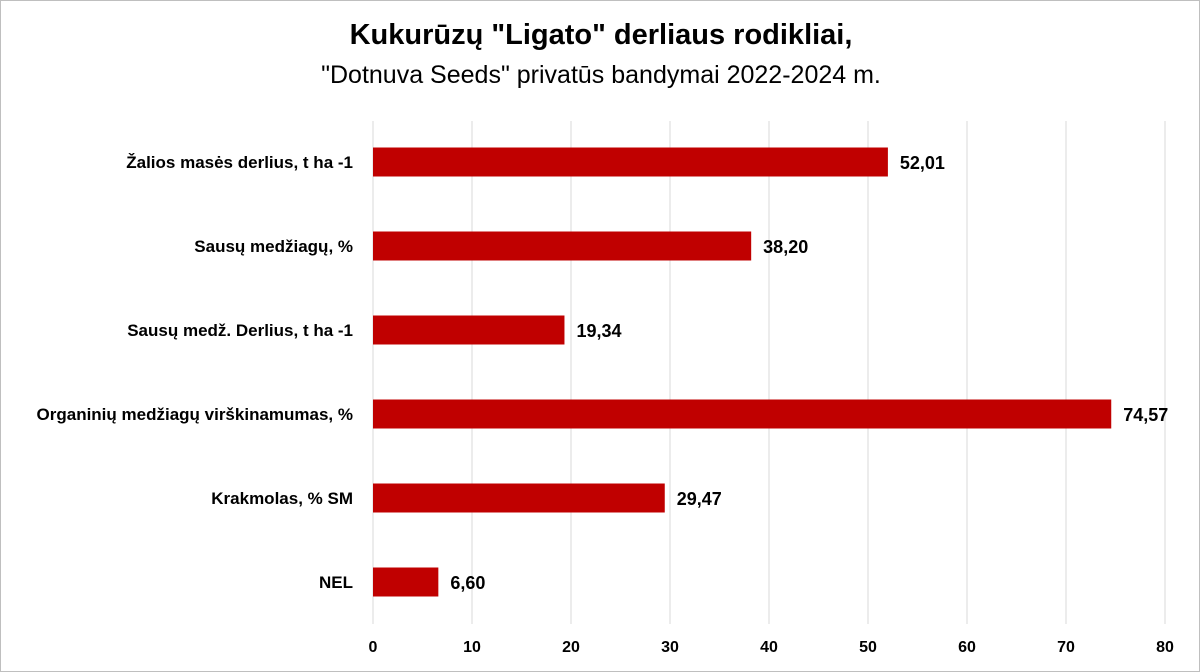 This screenshot has width=1200, height=672. Describe the element at coordinates (868, 647) in the screenshot. I see `x-tick-label: 50` at that location.